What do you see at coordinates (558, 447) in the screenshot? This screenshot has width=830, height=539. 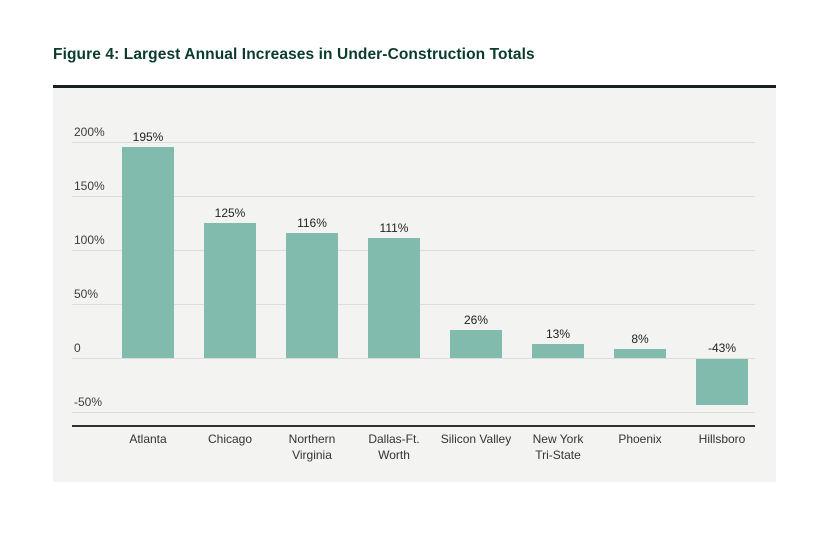 I see `x-category-label: New York Tri-State` at bounding box center [558, 447].